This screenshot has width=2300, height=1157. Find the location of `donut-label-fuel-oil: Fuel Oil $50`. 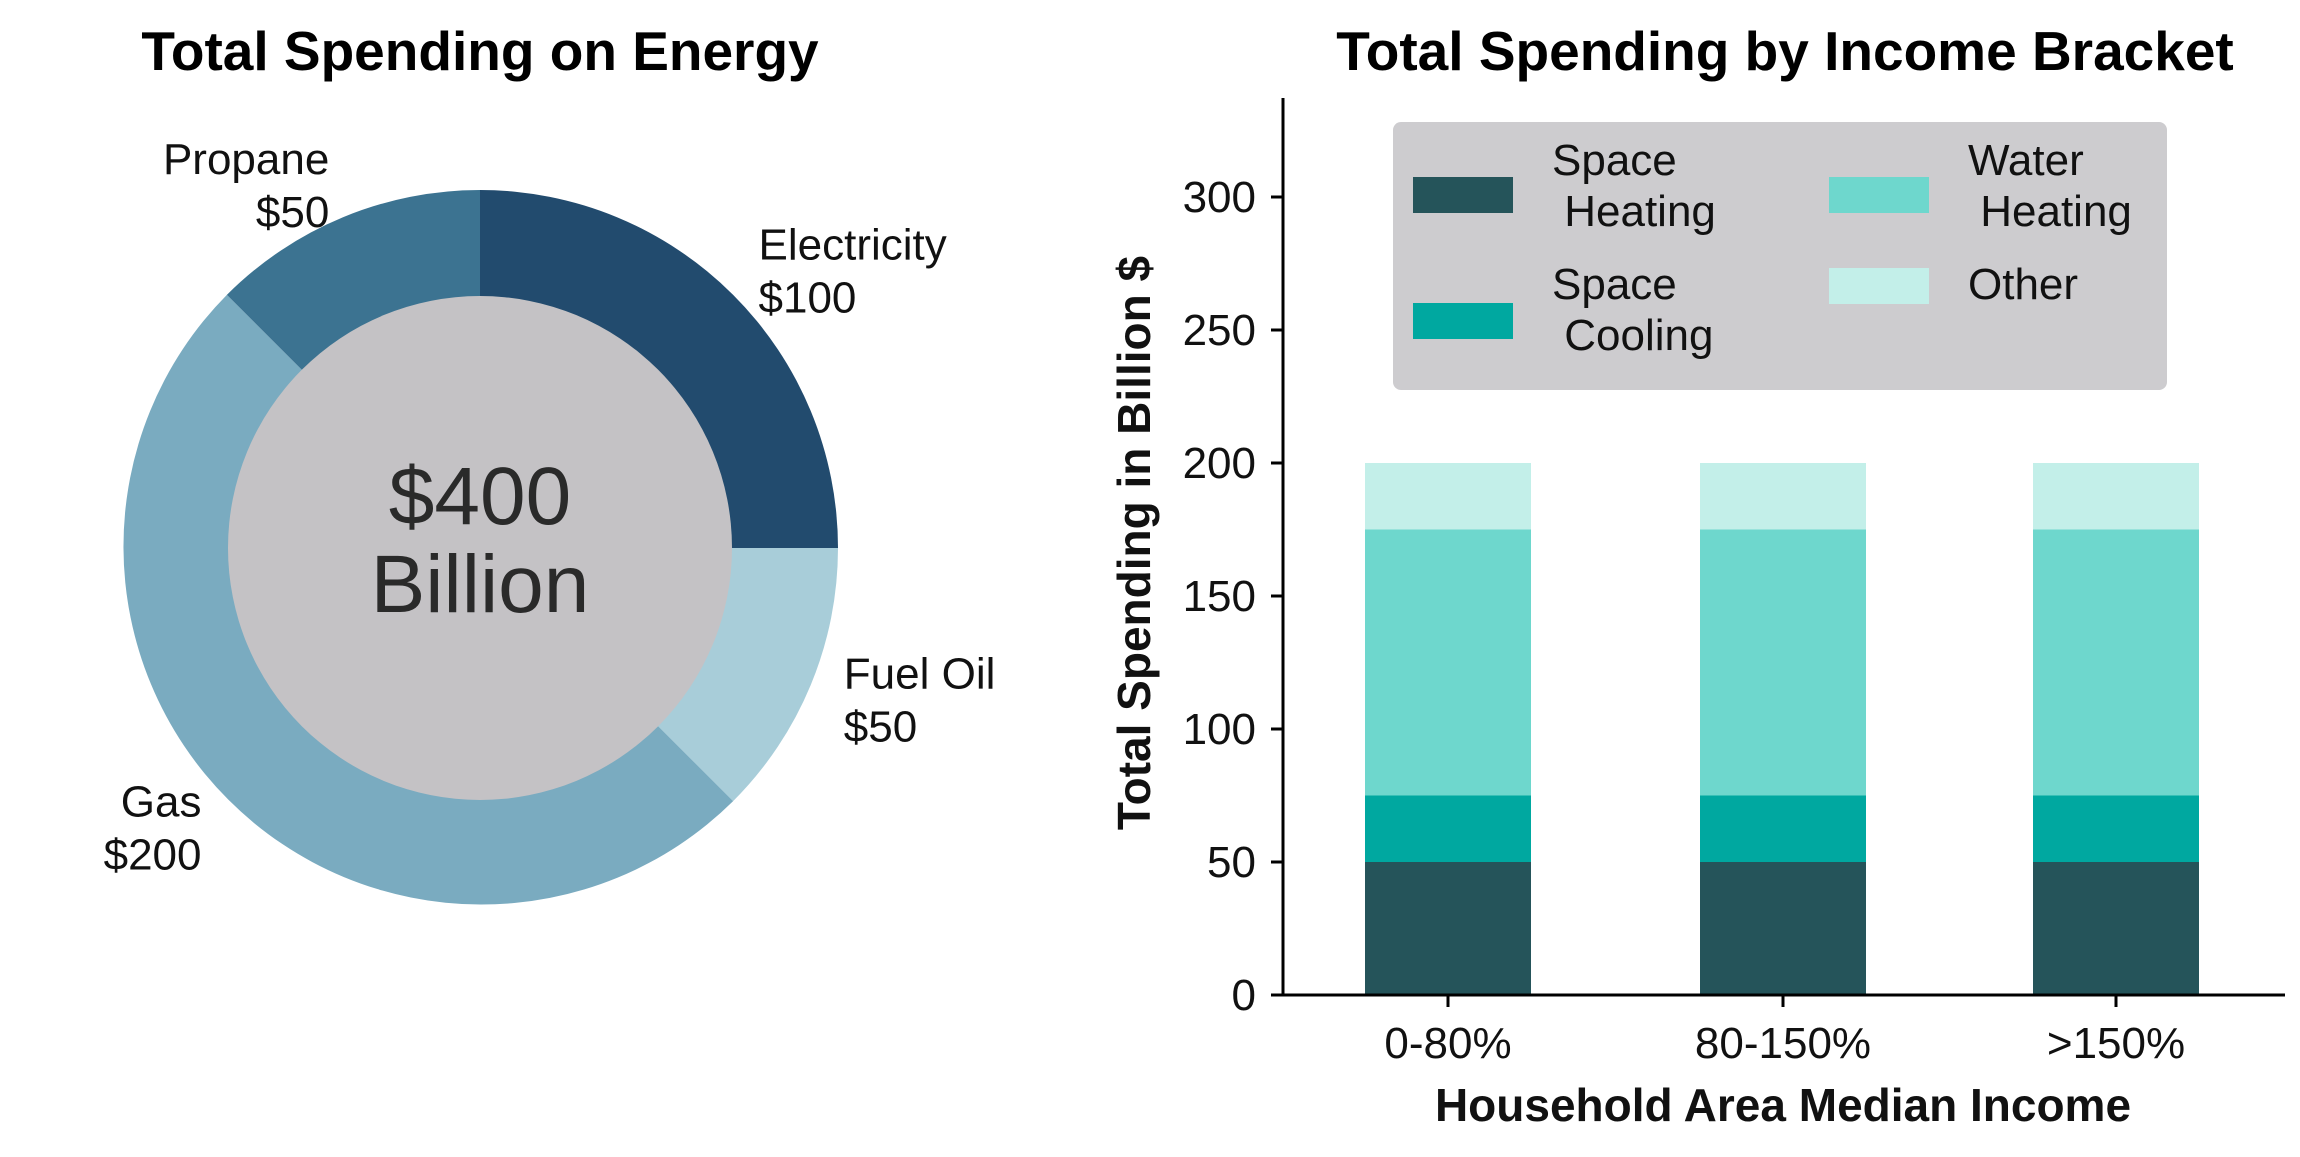

donut-label-fuel-oil: Fuel Oil $50 is located at coordinates (920, 701).